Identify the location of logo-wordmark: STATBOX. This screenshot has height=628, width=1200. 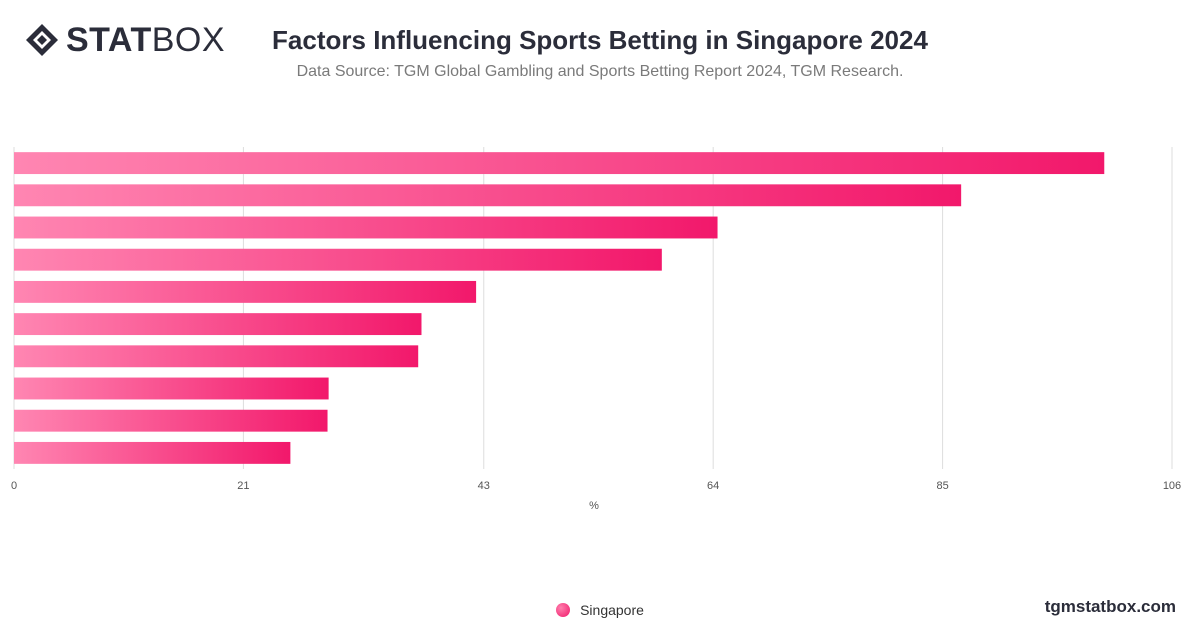
(145, 40).